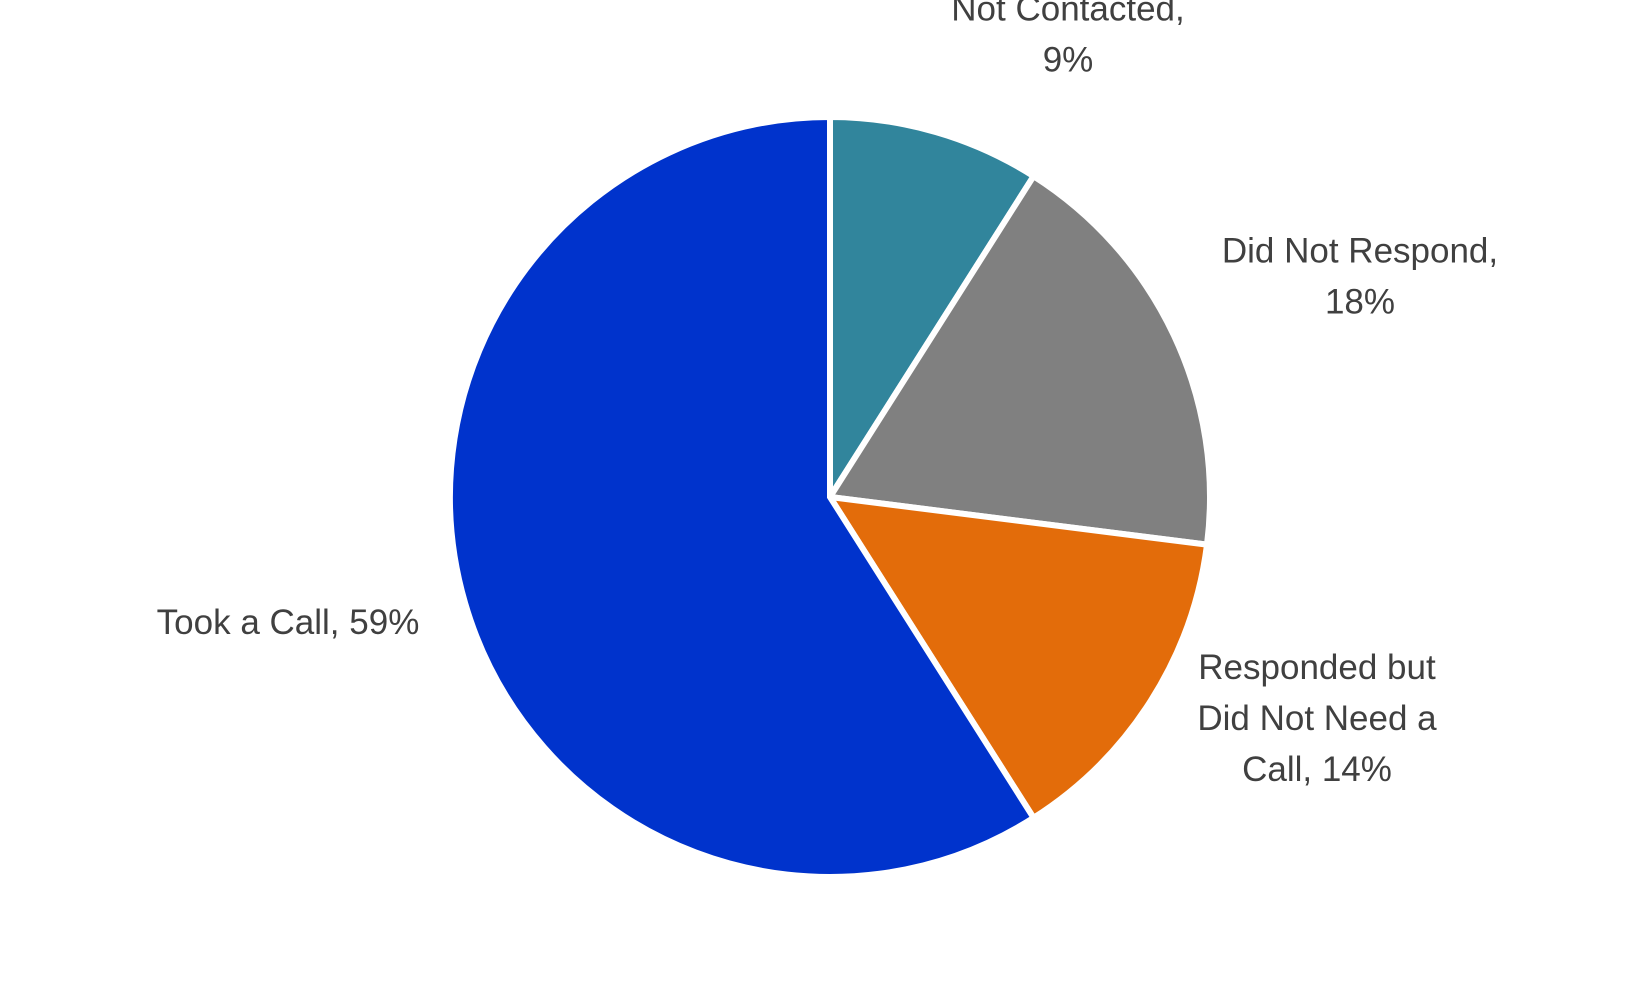 The height and width of the screenshot is (990, 1650). What do you see at coordinates (1067, 40) in the screenshot?
I see `data-label-not-contacted: Not Contacted, 9%` at bounding box center [1067, 40].